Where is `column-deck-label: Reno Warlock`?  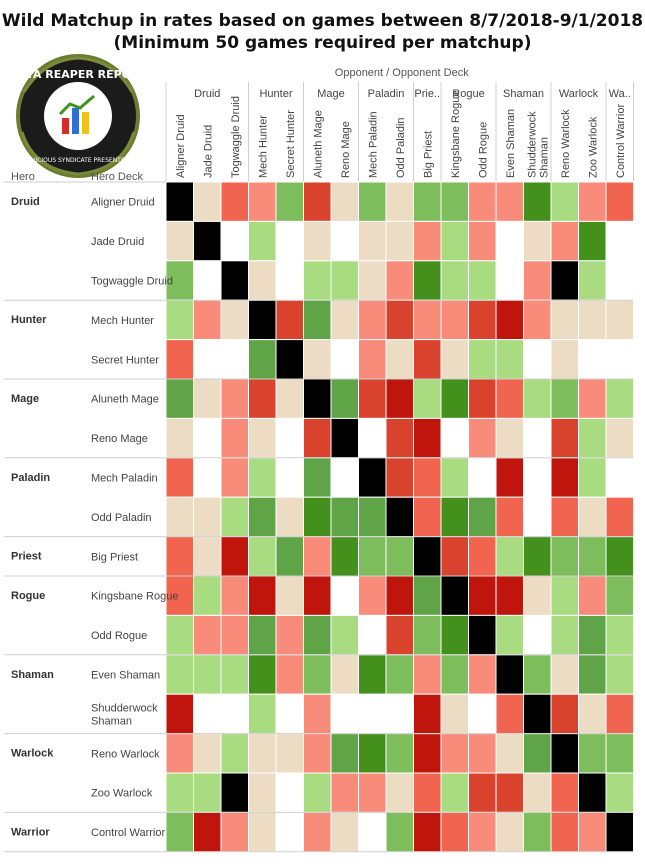
column-deck-label: Reno Warlock is located at coordinates (566, 143).